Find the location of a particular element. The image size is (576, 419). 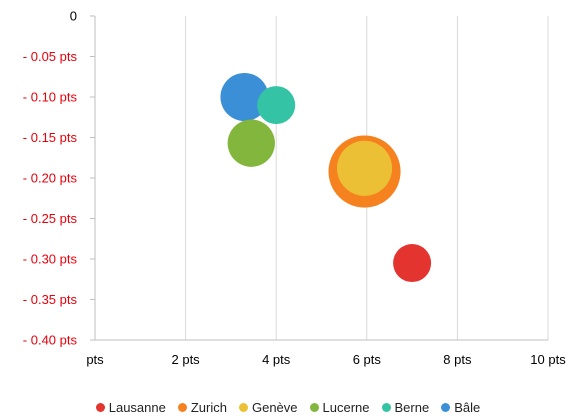

y-tick-label: - 0.05 pts is located at coordinates (50, 56).